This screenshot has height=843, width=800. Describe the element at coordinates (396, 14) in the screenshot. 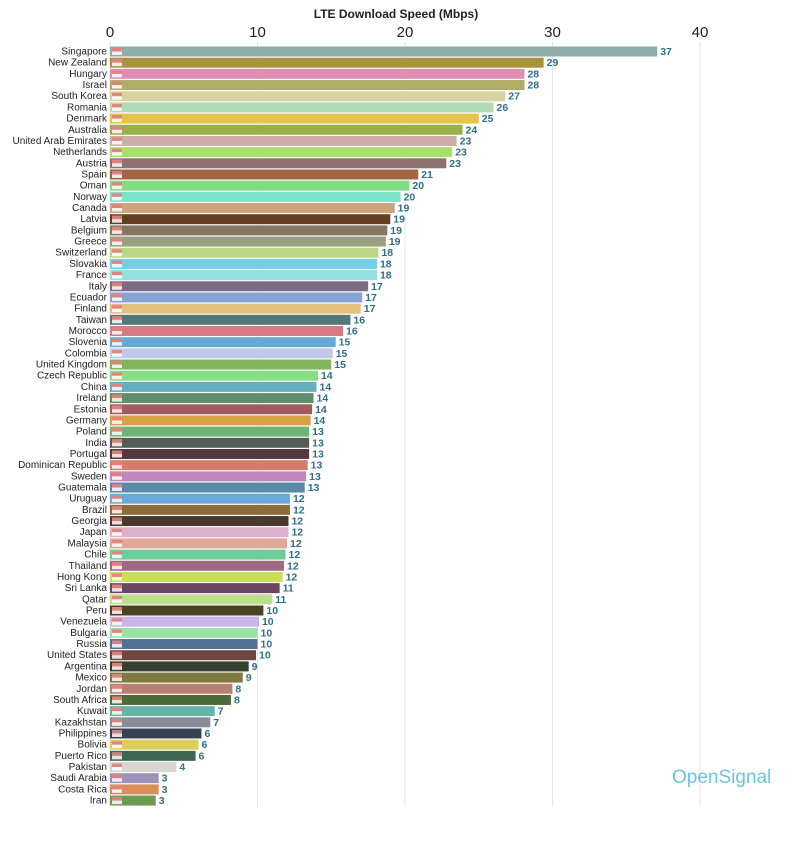

I see `chart-title: LTE Download Speed (Mbps)` at that location.